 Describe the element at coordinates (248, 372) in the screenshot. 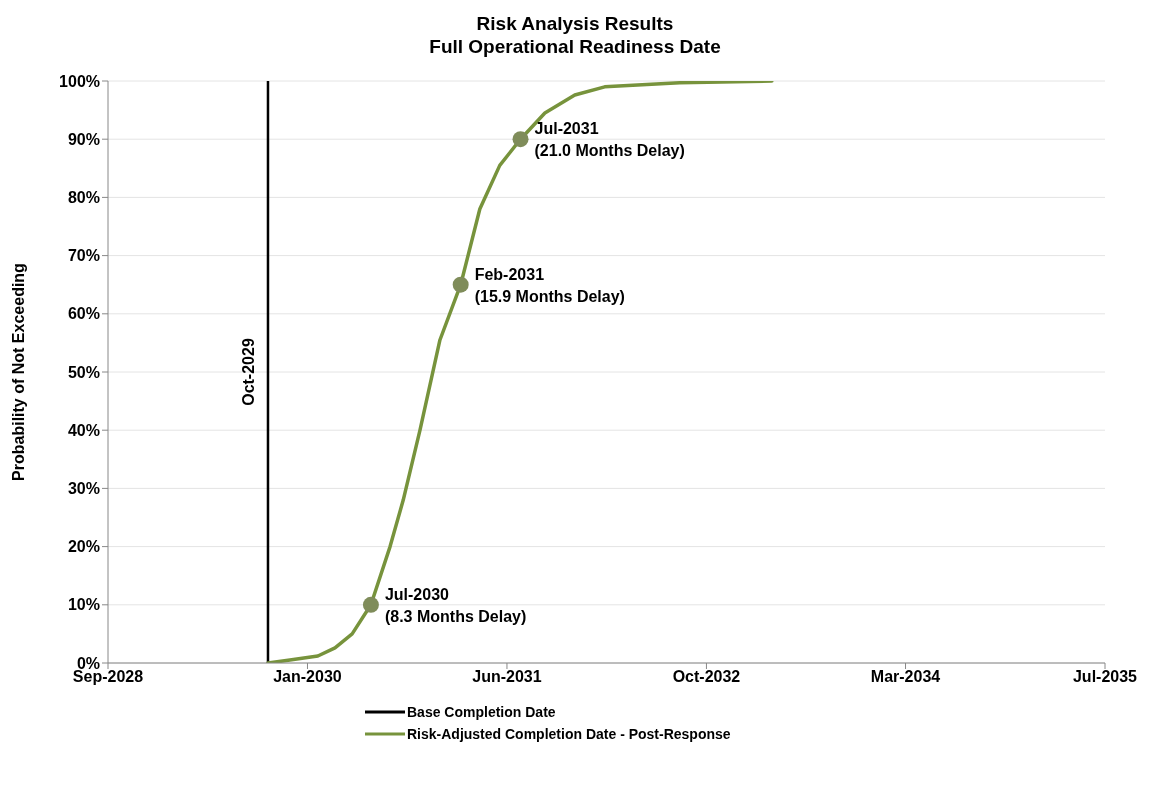

I see `annotation: Oct-2029` at that location.